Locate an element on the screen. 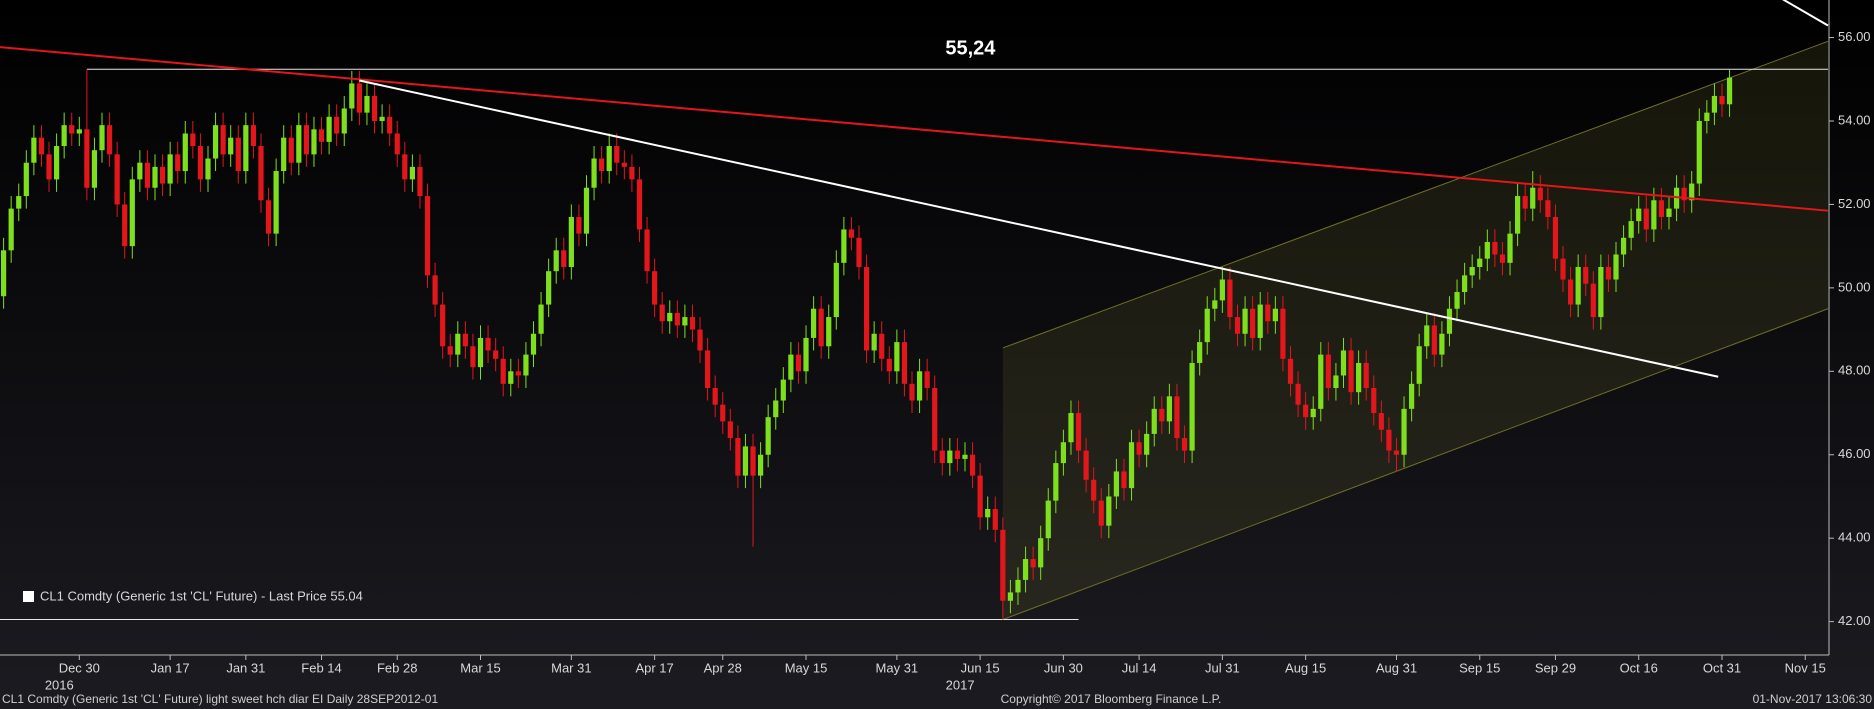  x-tick-label: Aug 31 is located at coordinates (1396, 667).